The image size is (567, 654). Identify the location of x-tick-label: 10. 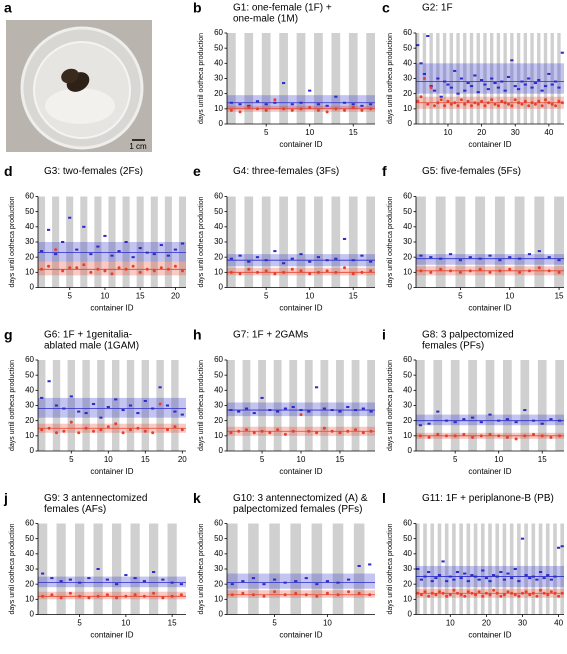
(108, 459).